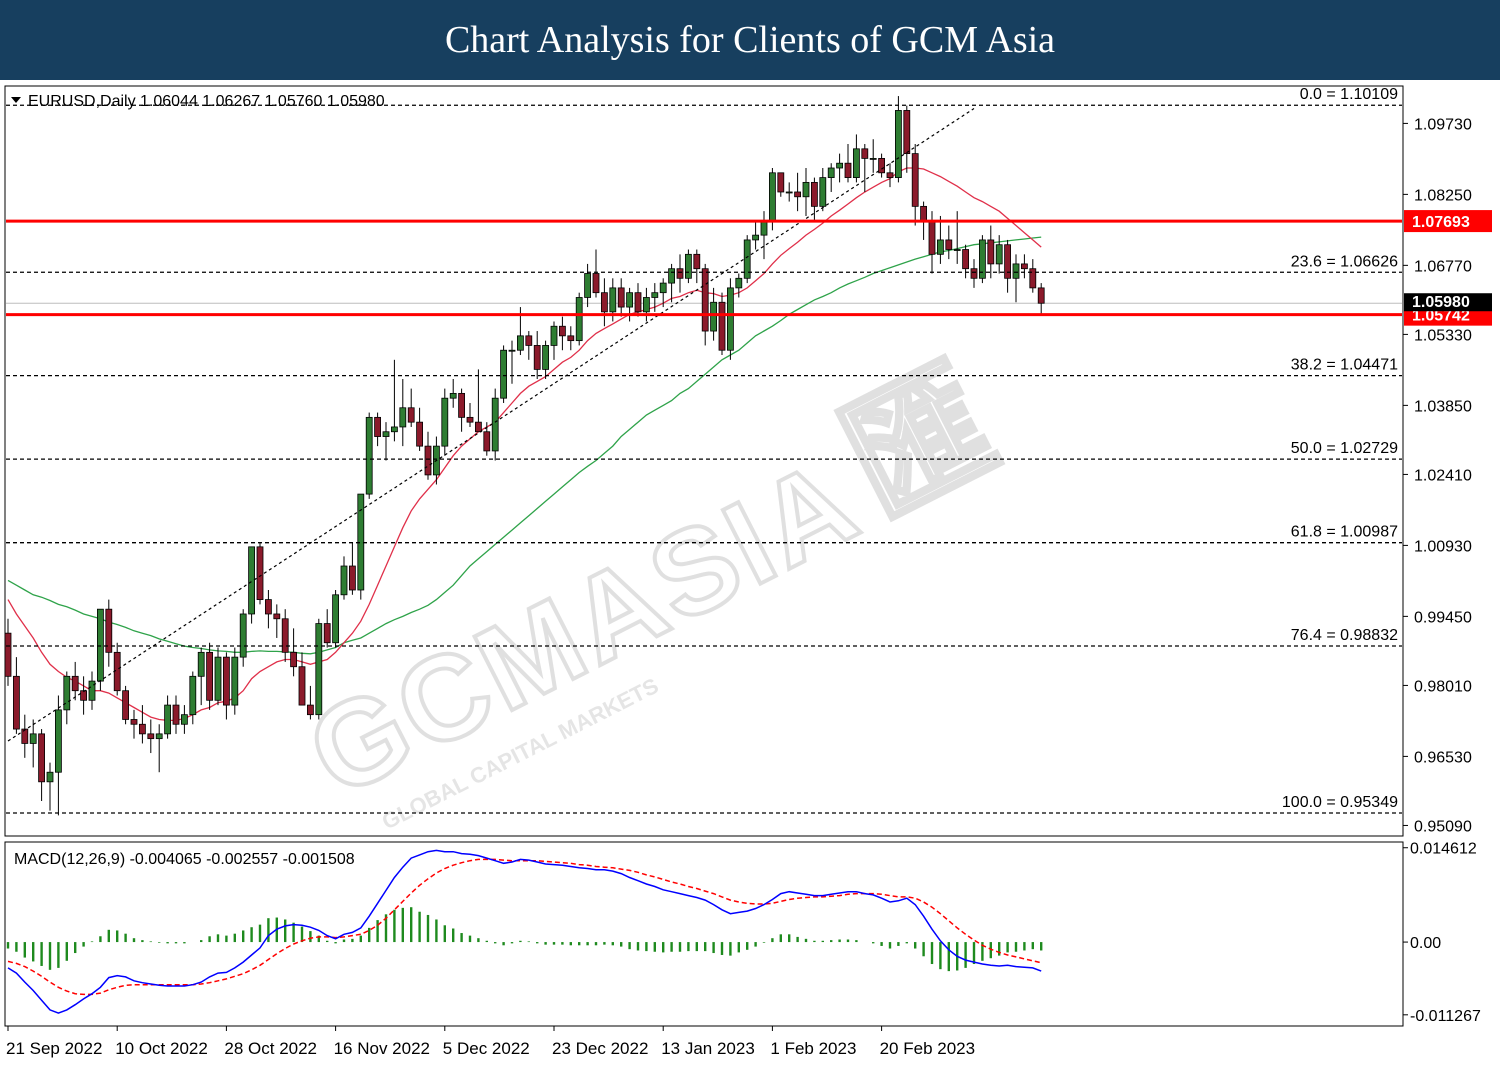  What do you see at coordinates (1448, 221) in the screenshot?
I see `resistance-line-tag` at bounding box center [1448, 221].